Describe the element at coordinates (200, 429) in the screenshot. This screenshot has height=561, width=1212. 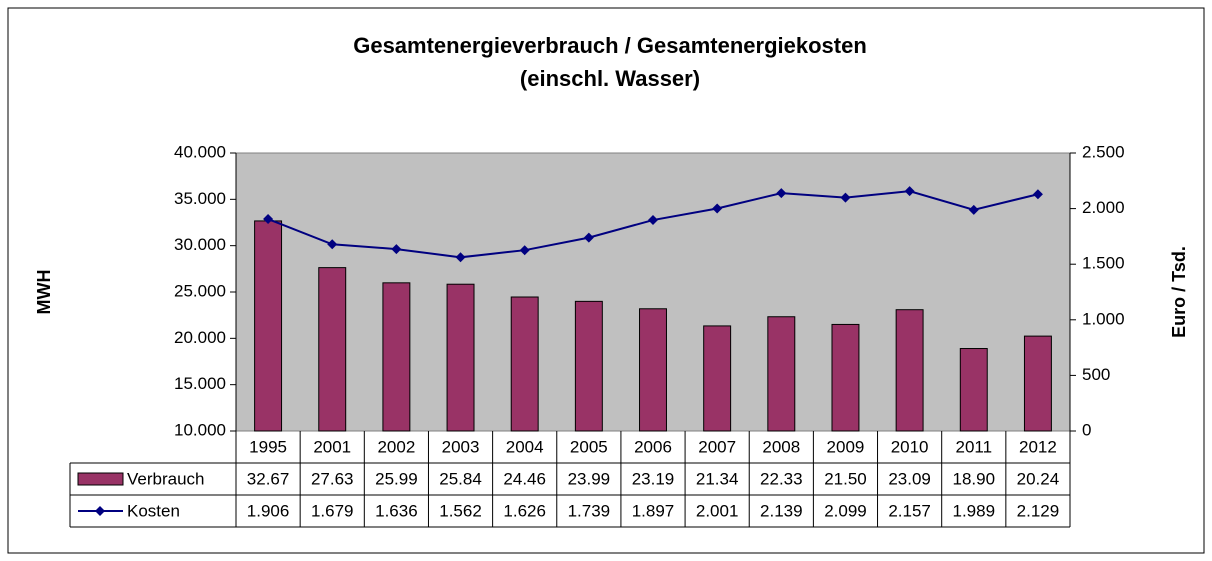
I see `y-tick-label: 10.000` at that location.